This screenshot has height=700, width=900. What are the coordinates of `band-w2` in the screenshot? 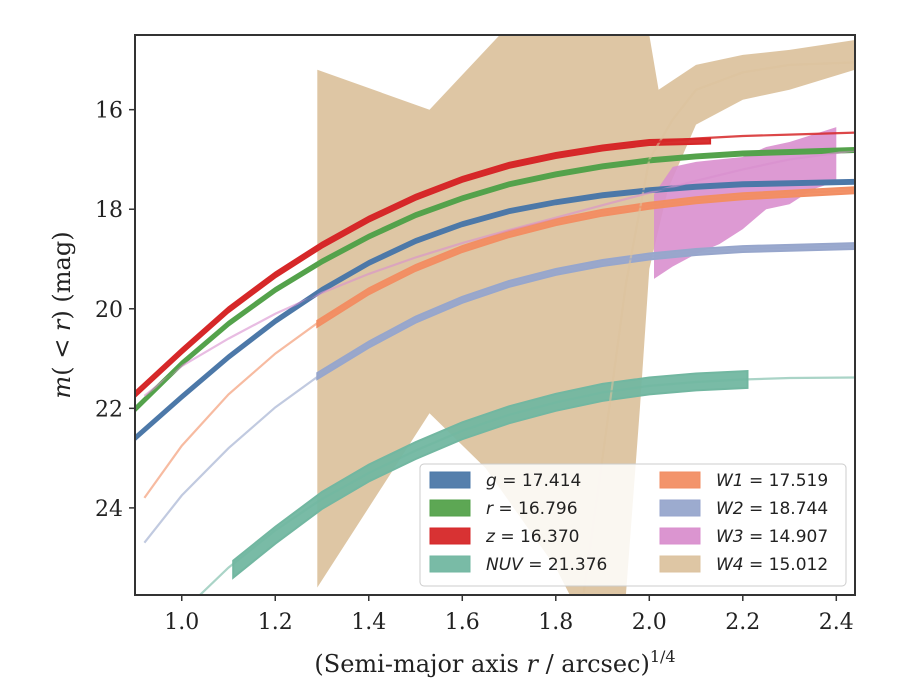 It's located at (585, 311).